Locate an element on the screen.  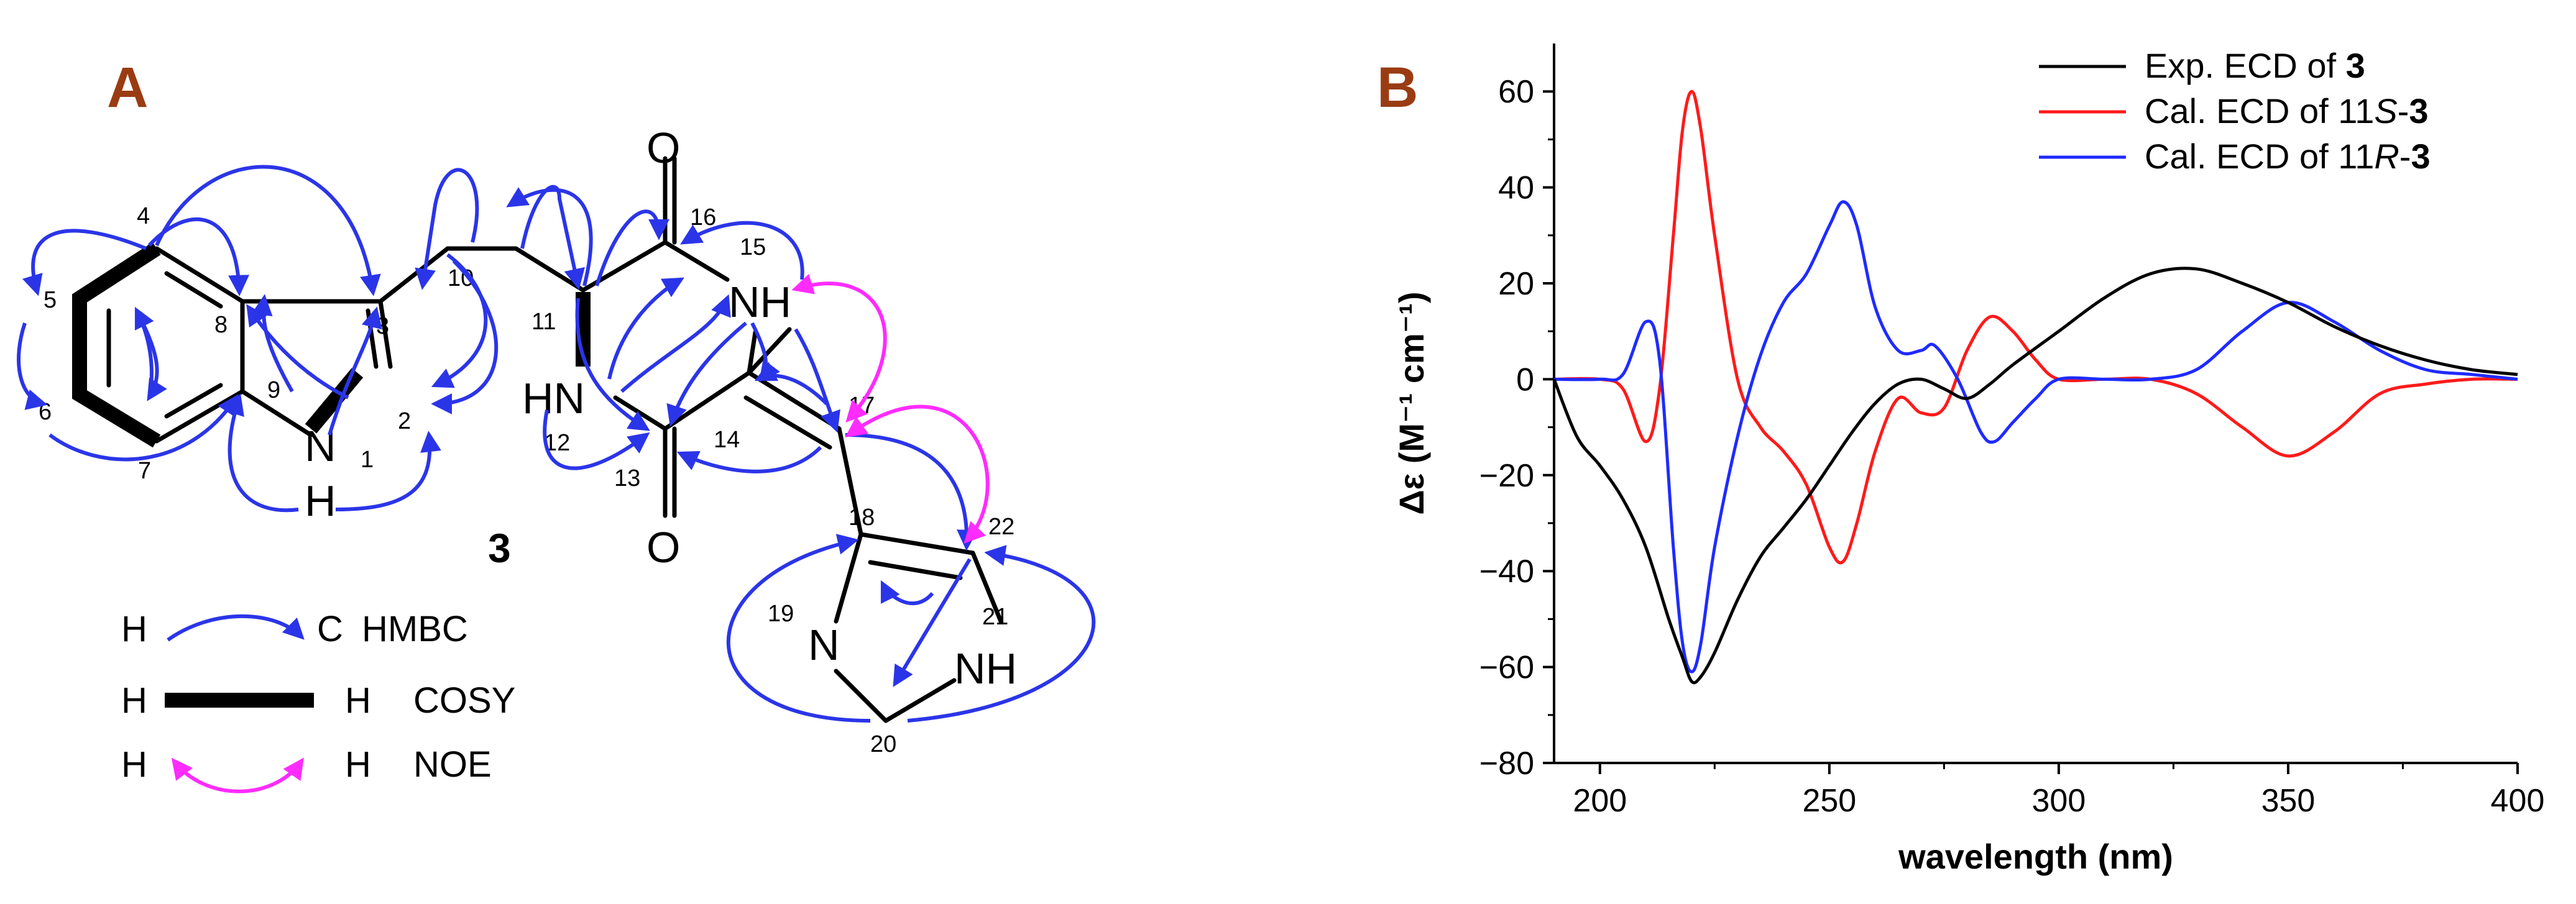
atom-number: 14 is located at coordinates (727, 440).